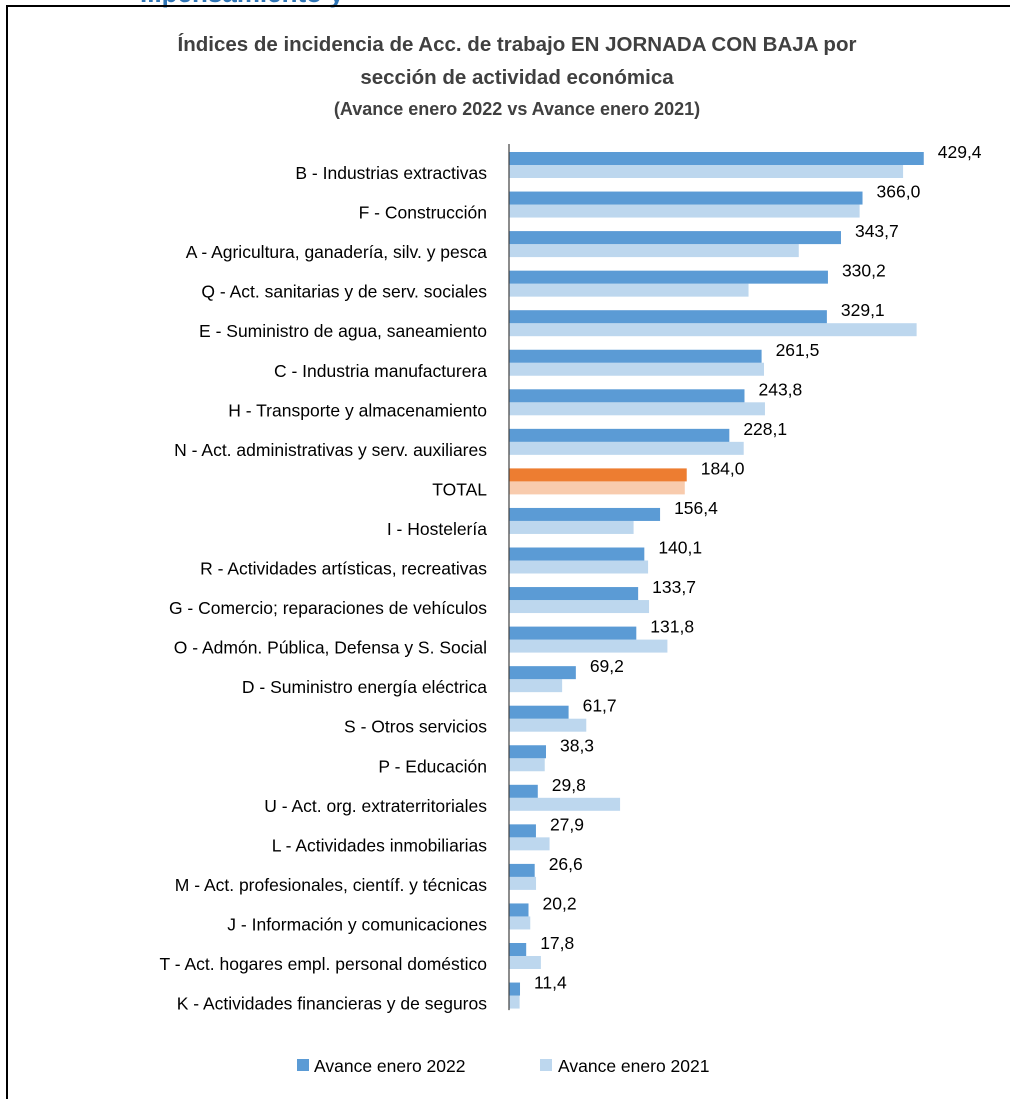  Describe the element at coordinates (303, 1065) in the screenshot. I see `legend-swatch-2022` at that location.